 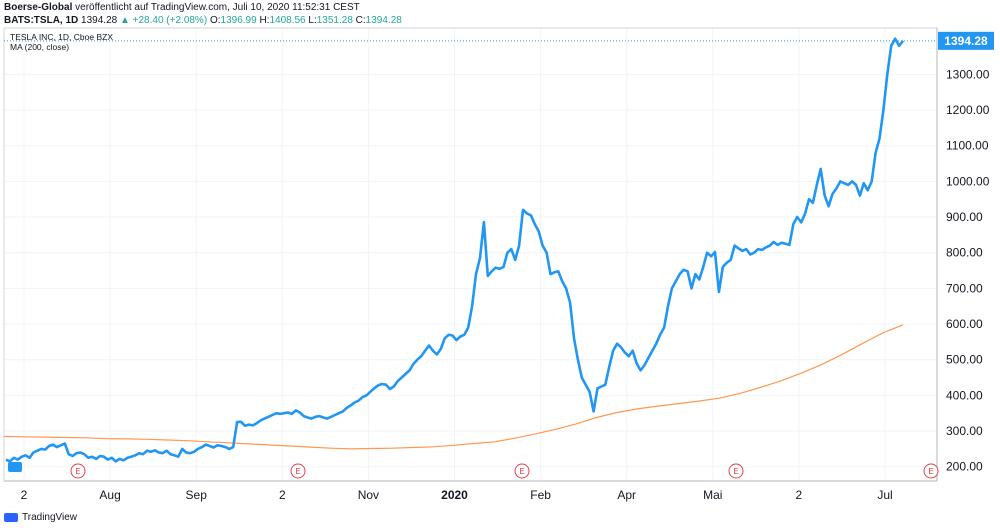 What do you see at coordinates (383, 20) in the screenshot?
I see `close-value: 1394.28` at bounding box center [383, 20].